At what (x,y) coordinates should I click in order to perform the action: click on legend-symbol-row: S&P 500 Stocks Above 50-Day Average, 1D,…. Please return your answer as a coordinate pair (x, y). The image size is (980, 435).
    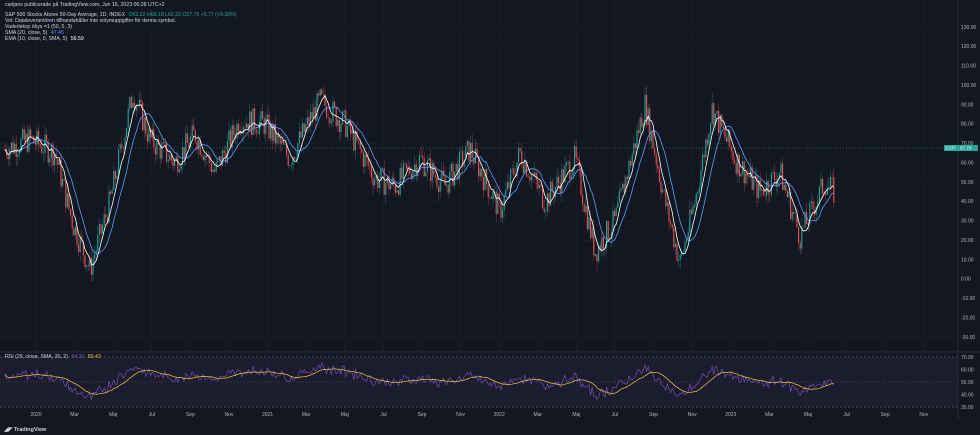
    Looking at the image, I should click on (121, 15).